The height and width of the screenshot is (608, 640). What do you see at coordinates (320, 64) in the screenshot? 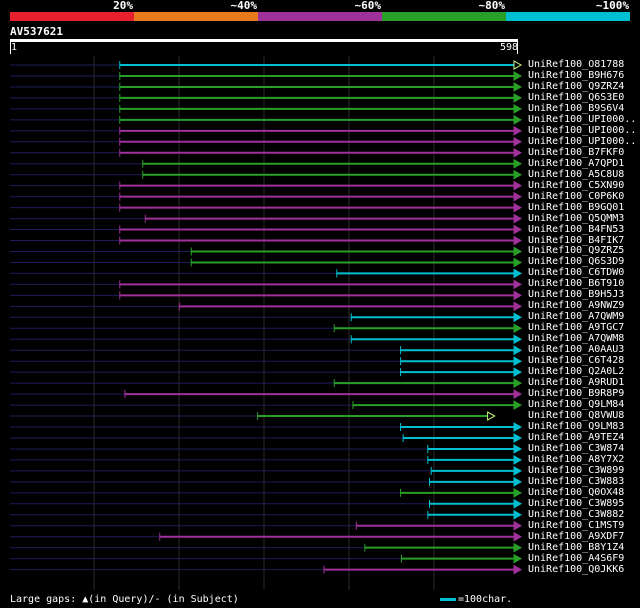
I see `hit-row: UniRef100_O81788` at bounding box center [320, 64].